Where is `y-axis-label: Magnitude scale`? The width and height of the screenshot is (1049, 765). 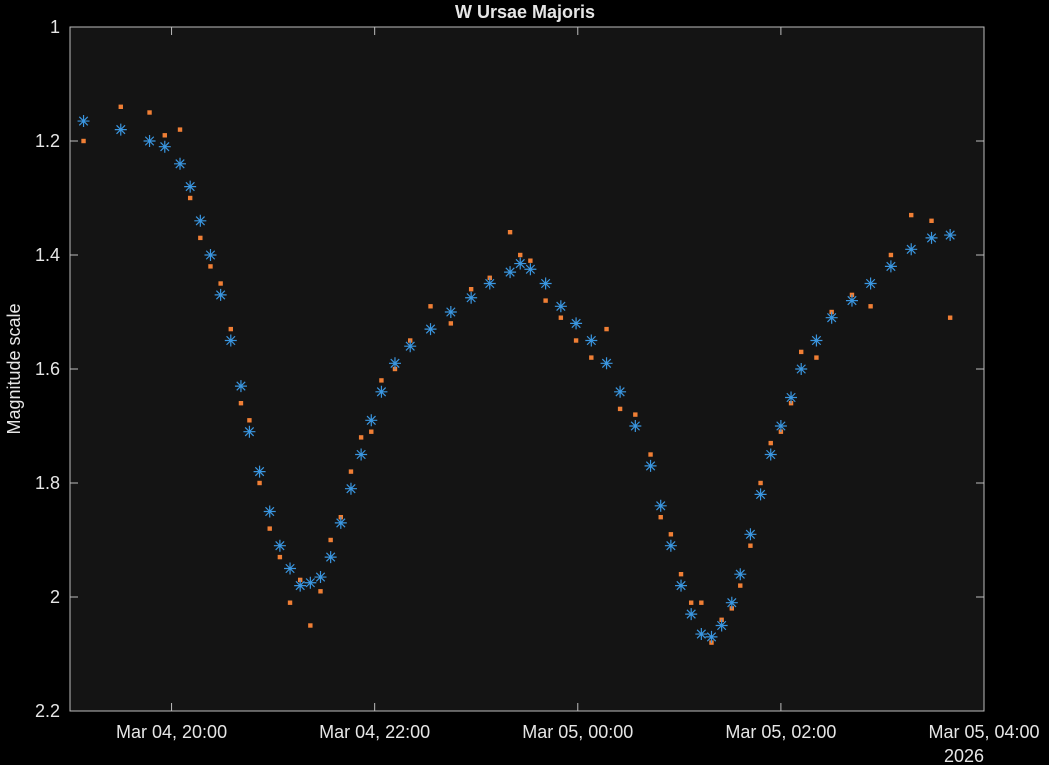
y-axis-label: Magnitude scale is located at coordinates (14, 368).